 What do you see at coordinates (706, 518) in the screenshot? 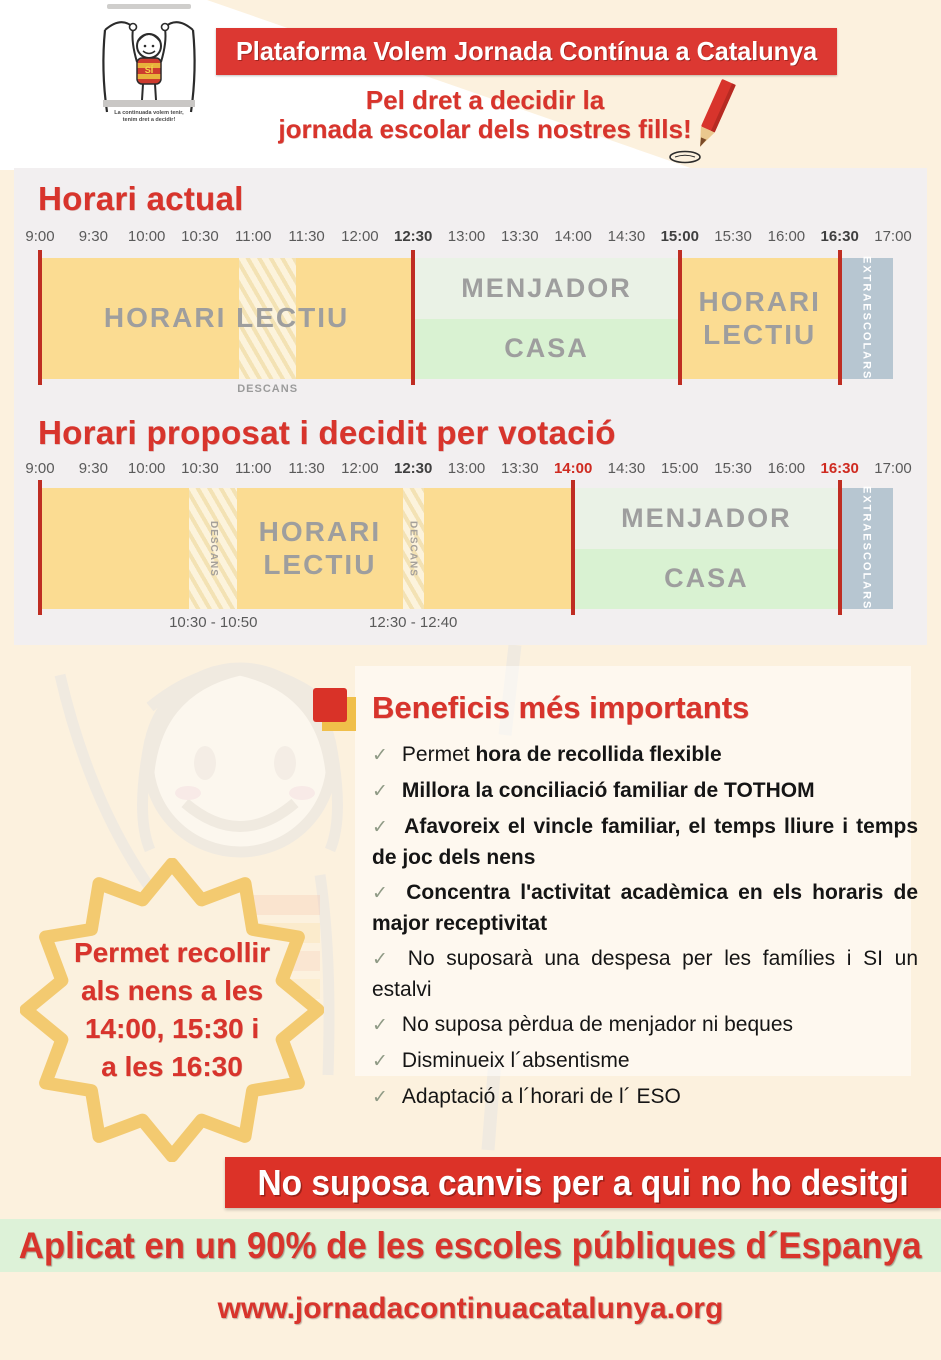
I see `block-label-menjador: MENJADOR` at bounding box center [706, 518].